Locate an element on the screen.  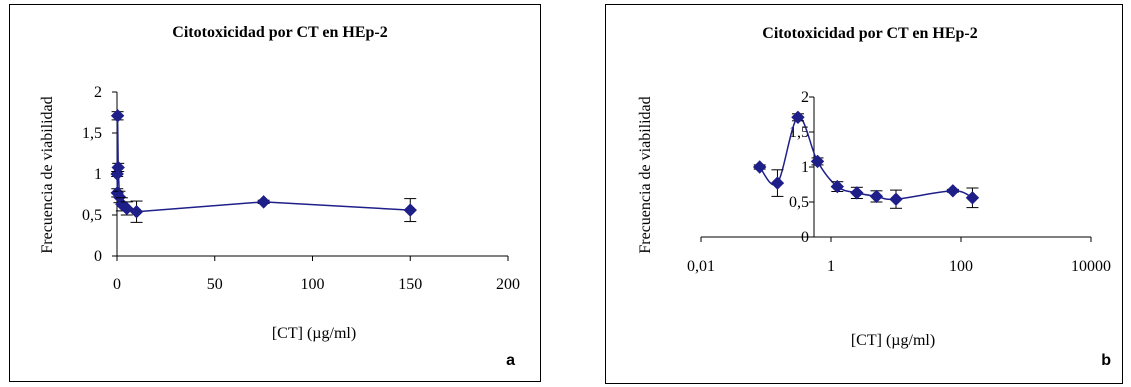
x-tick-label: 50 is located at coordinates (215, 284).